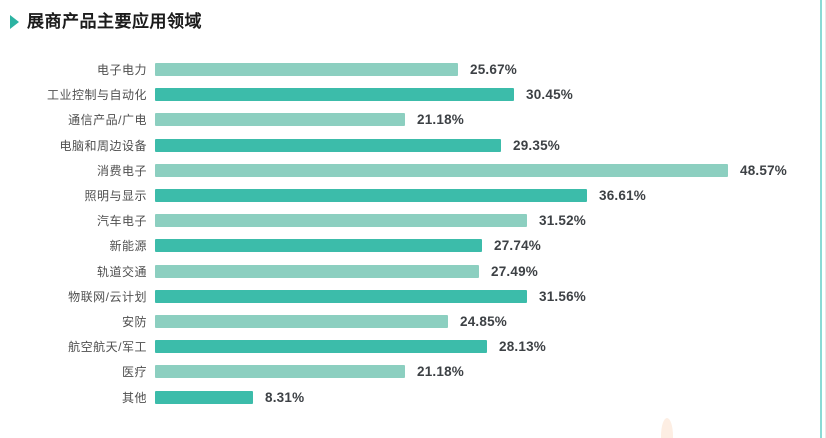  What do you see at coordinates (517, 246) in the screenshot?
I see `value-label: 27.74%` at bounding box center [517, 246].